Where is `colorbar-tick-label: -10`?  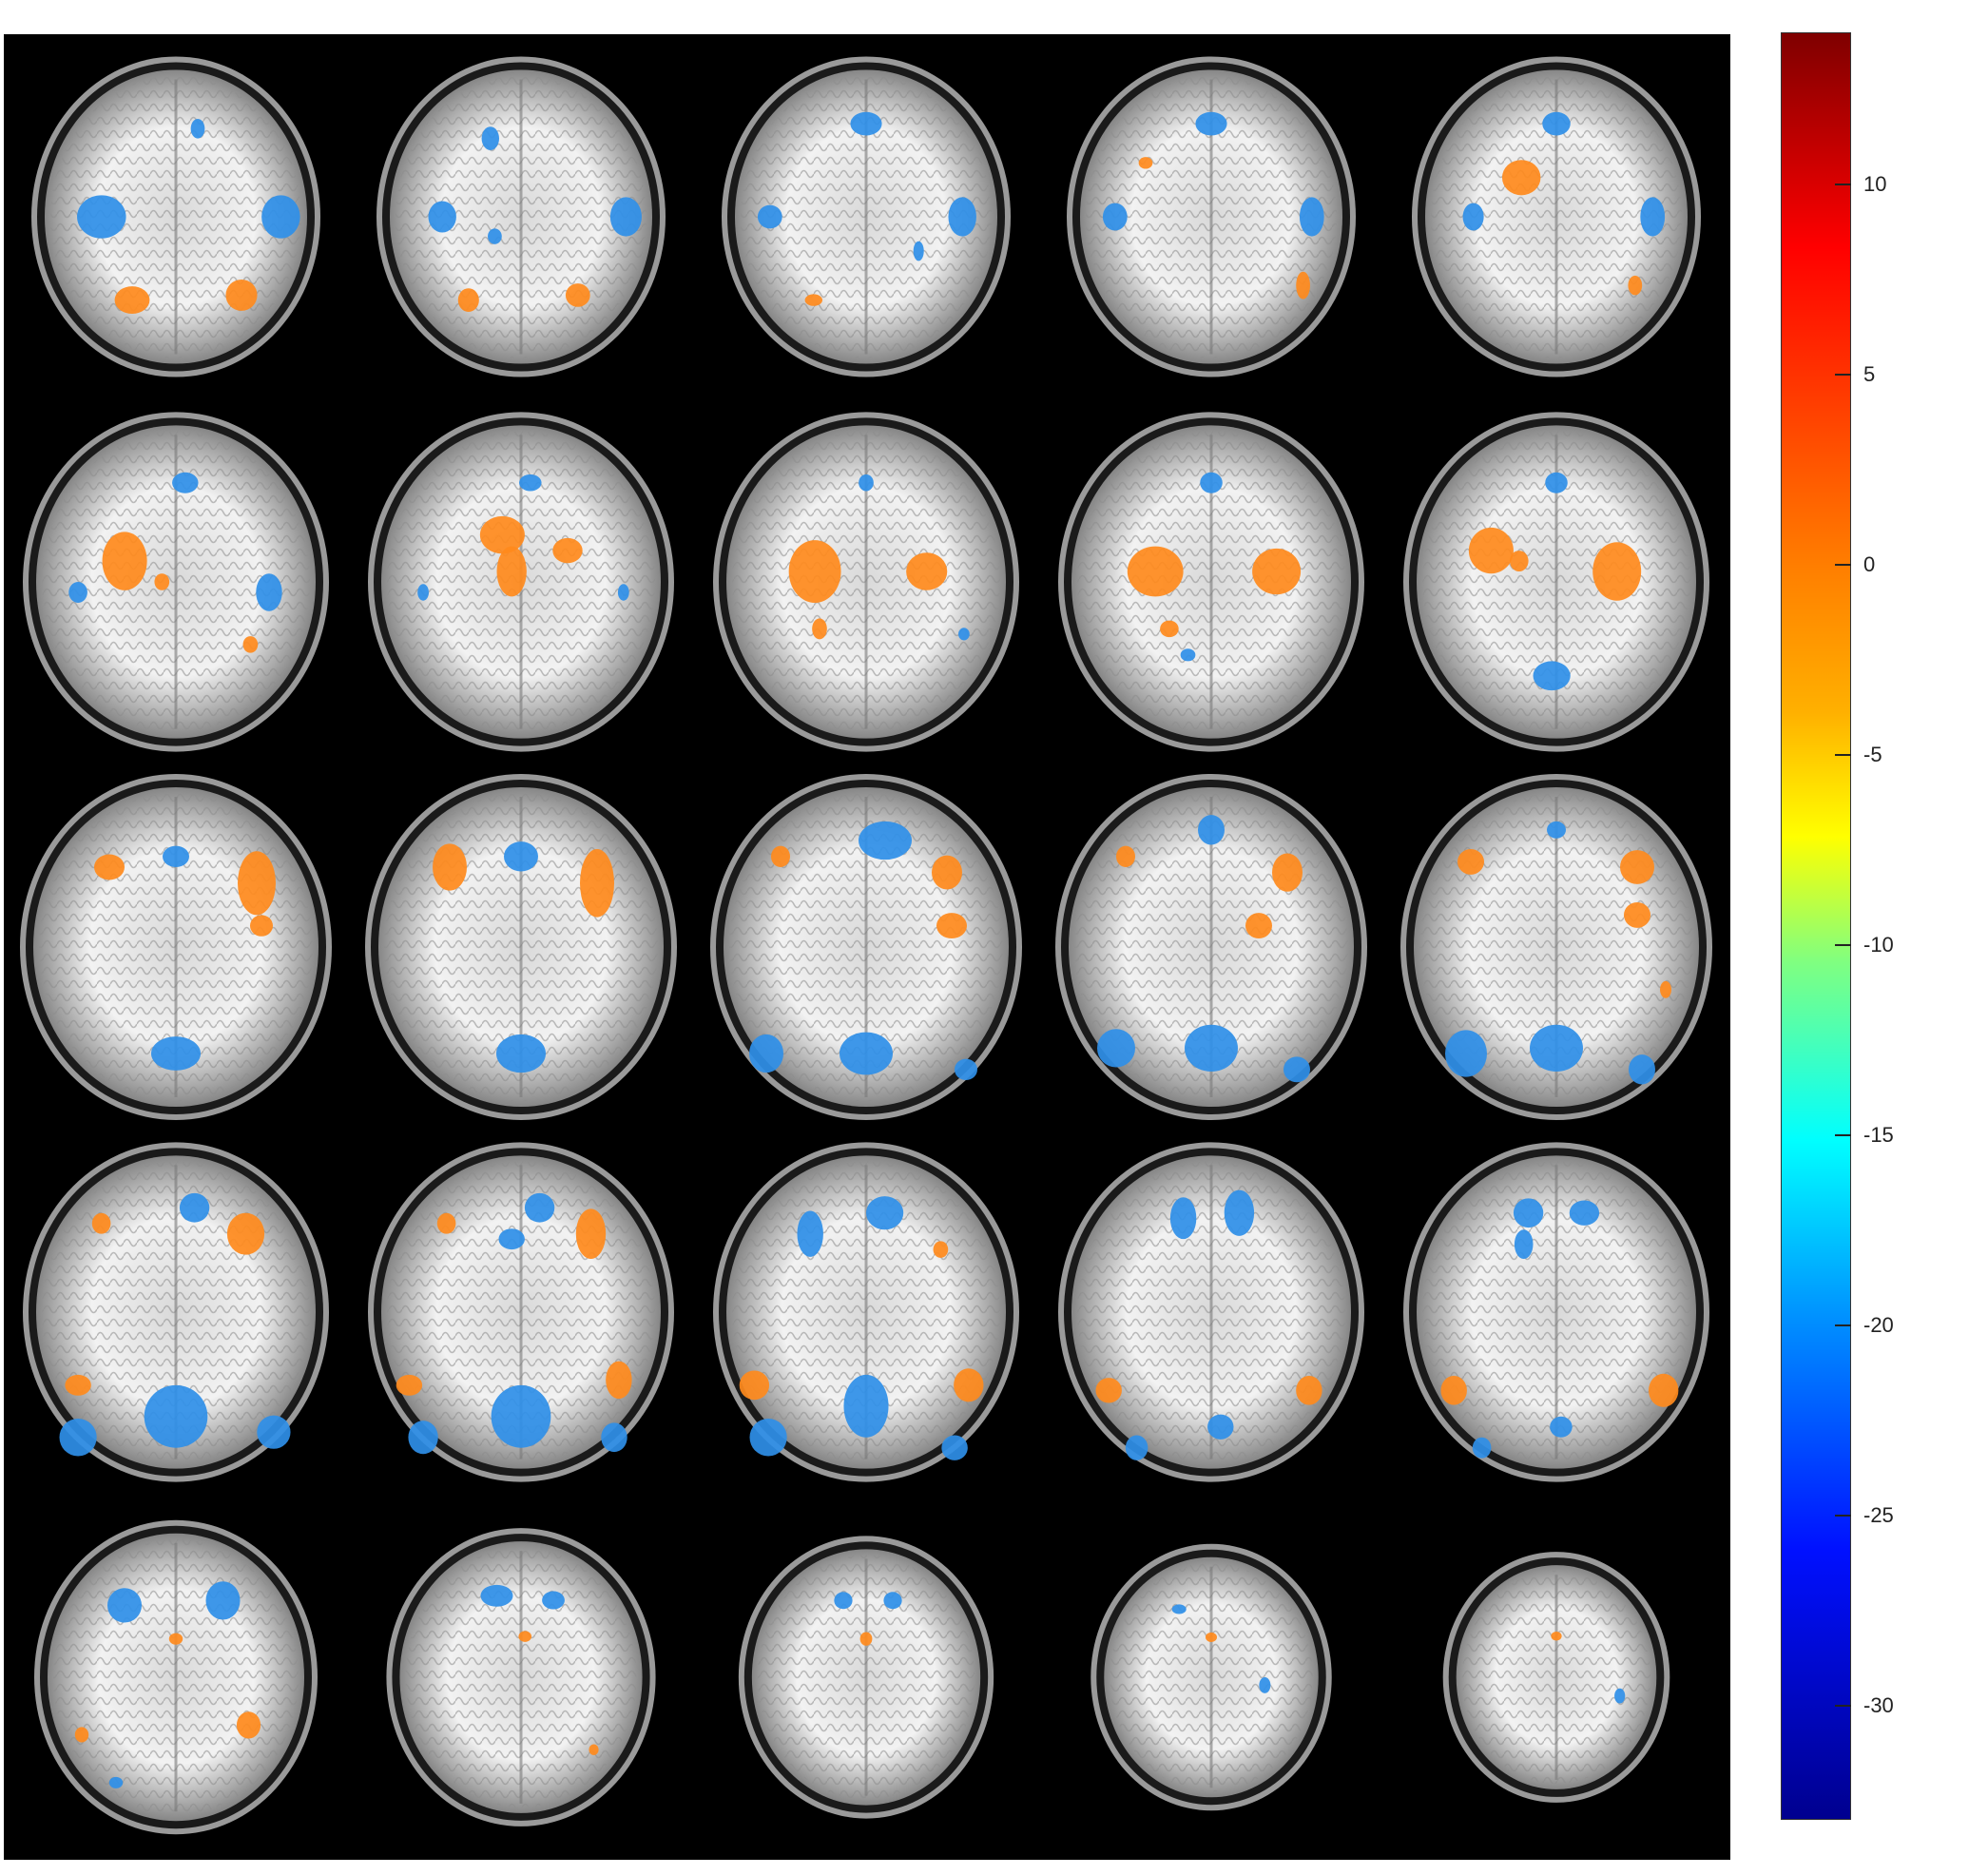 colorbar-tick-label: -10 is located at coordinates (1878, 945).